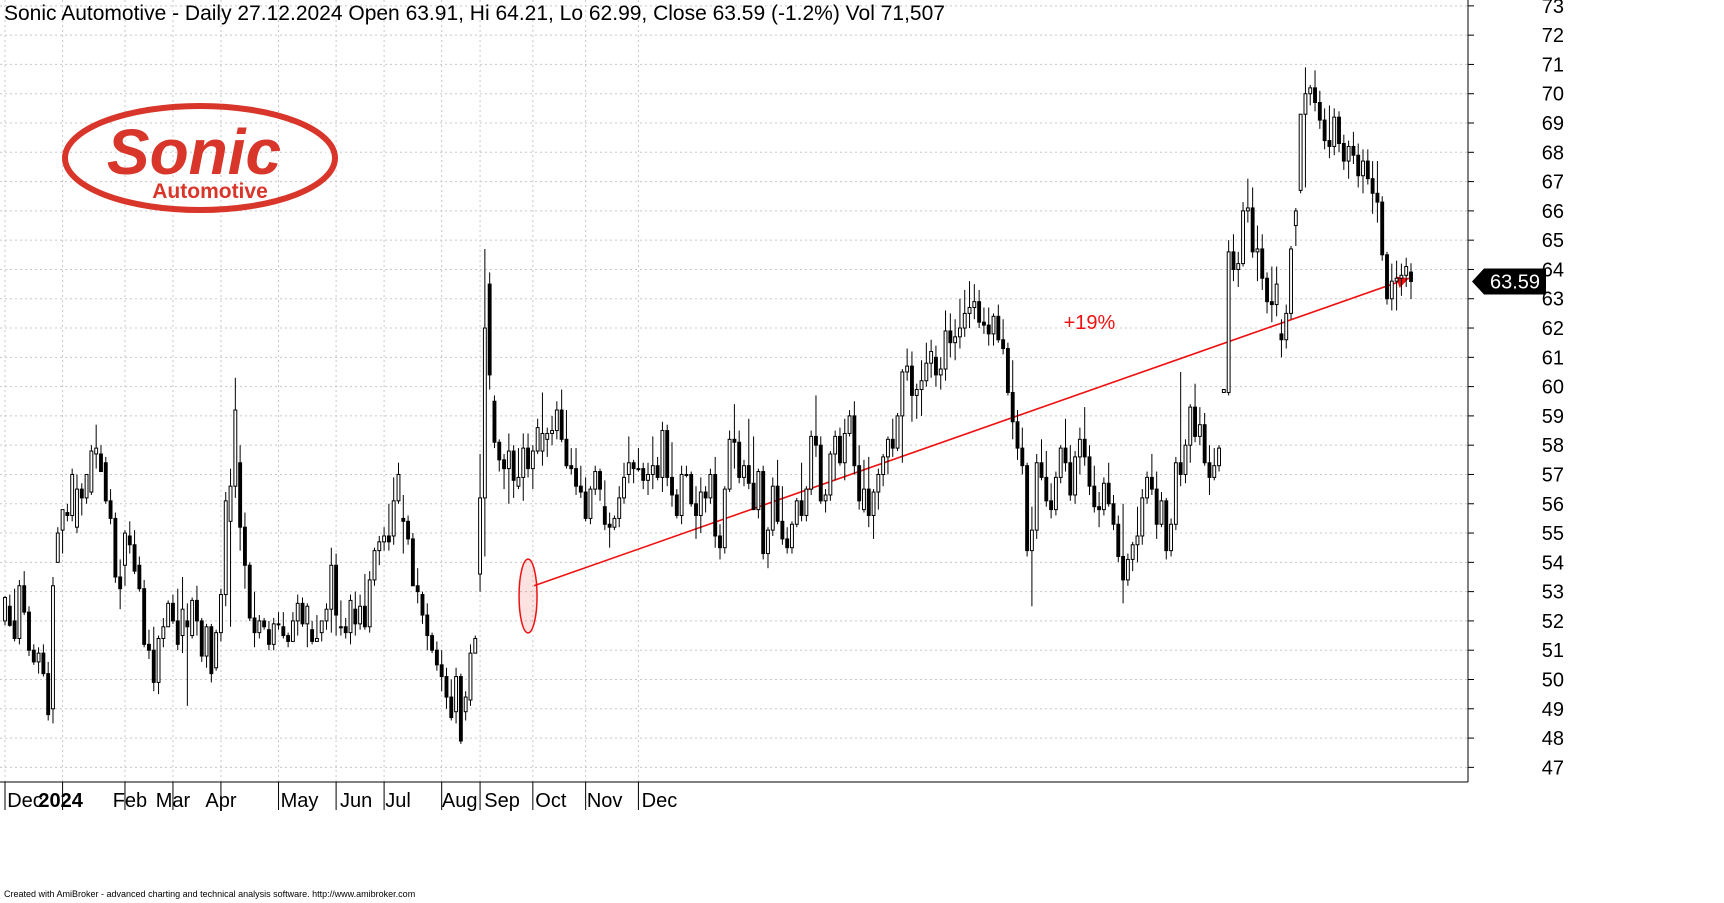 The image size is (1724, 903). What do you see at coordinates (60, 801) in the screenshot?
I see `month-label: 2024` at bounding box center [60, 801].